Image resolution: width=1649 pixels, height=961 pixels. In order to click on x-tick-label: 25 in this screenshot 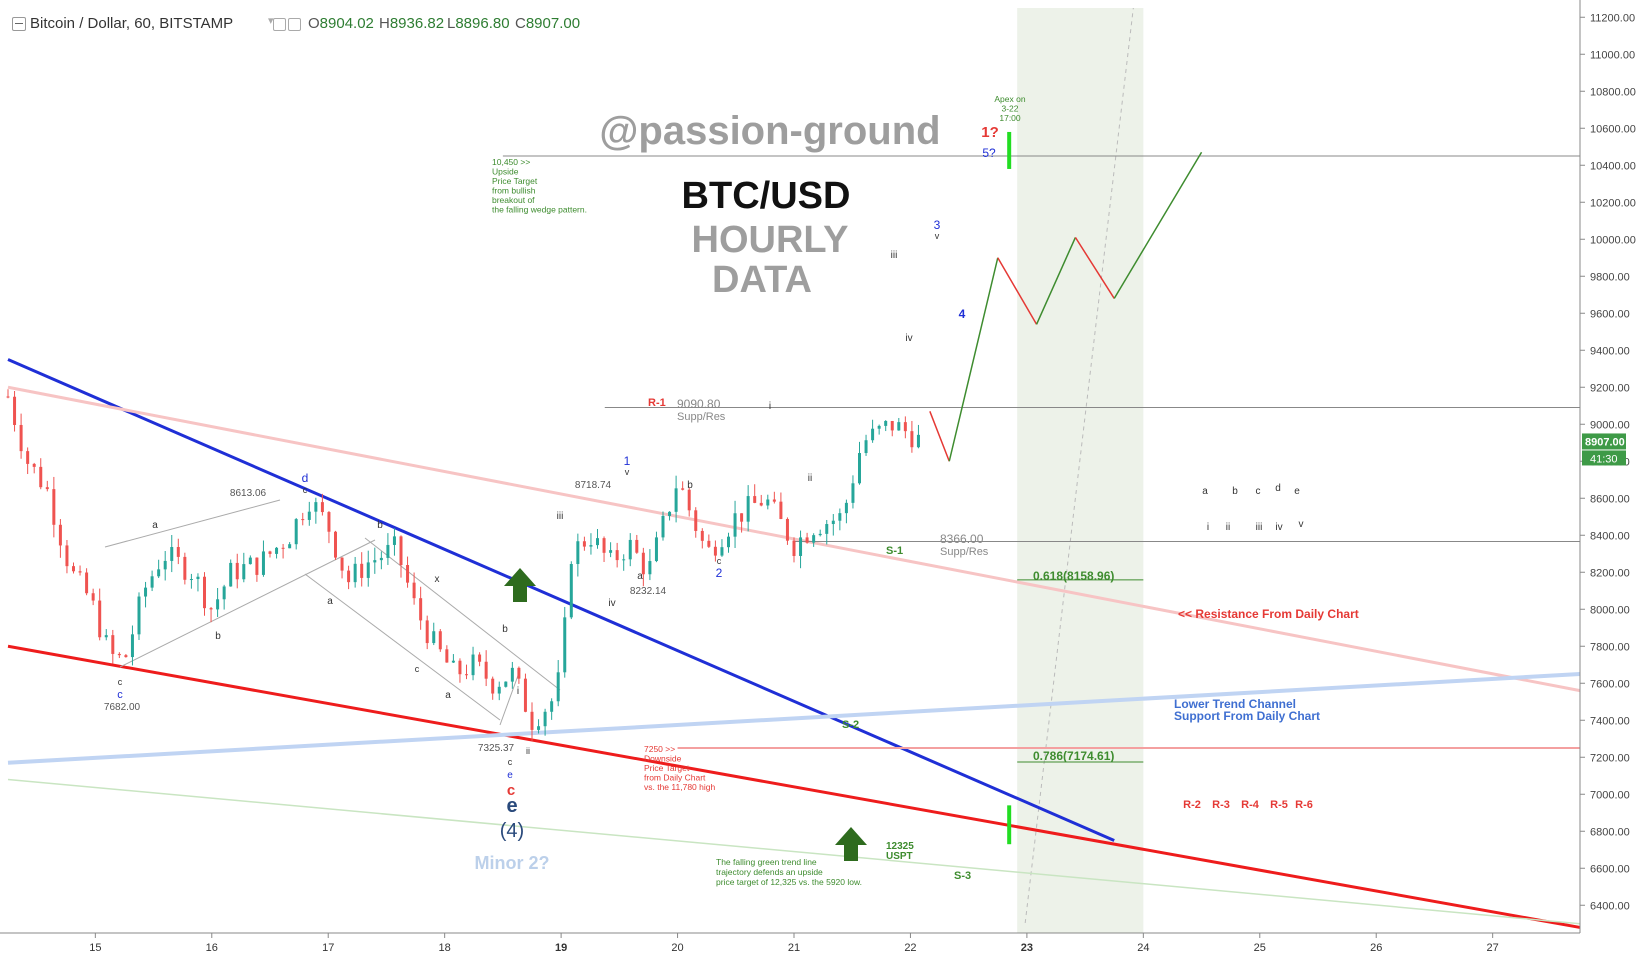, I will do `click(1260, 948)`.